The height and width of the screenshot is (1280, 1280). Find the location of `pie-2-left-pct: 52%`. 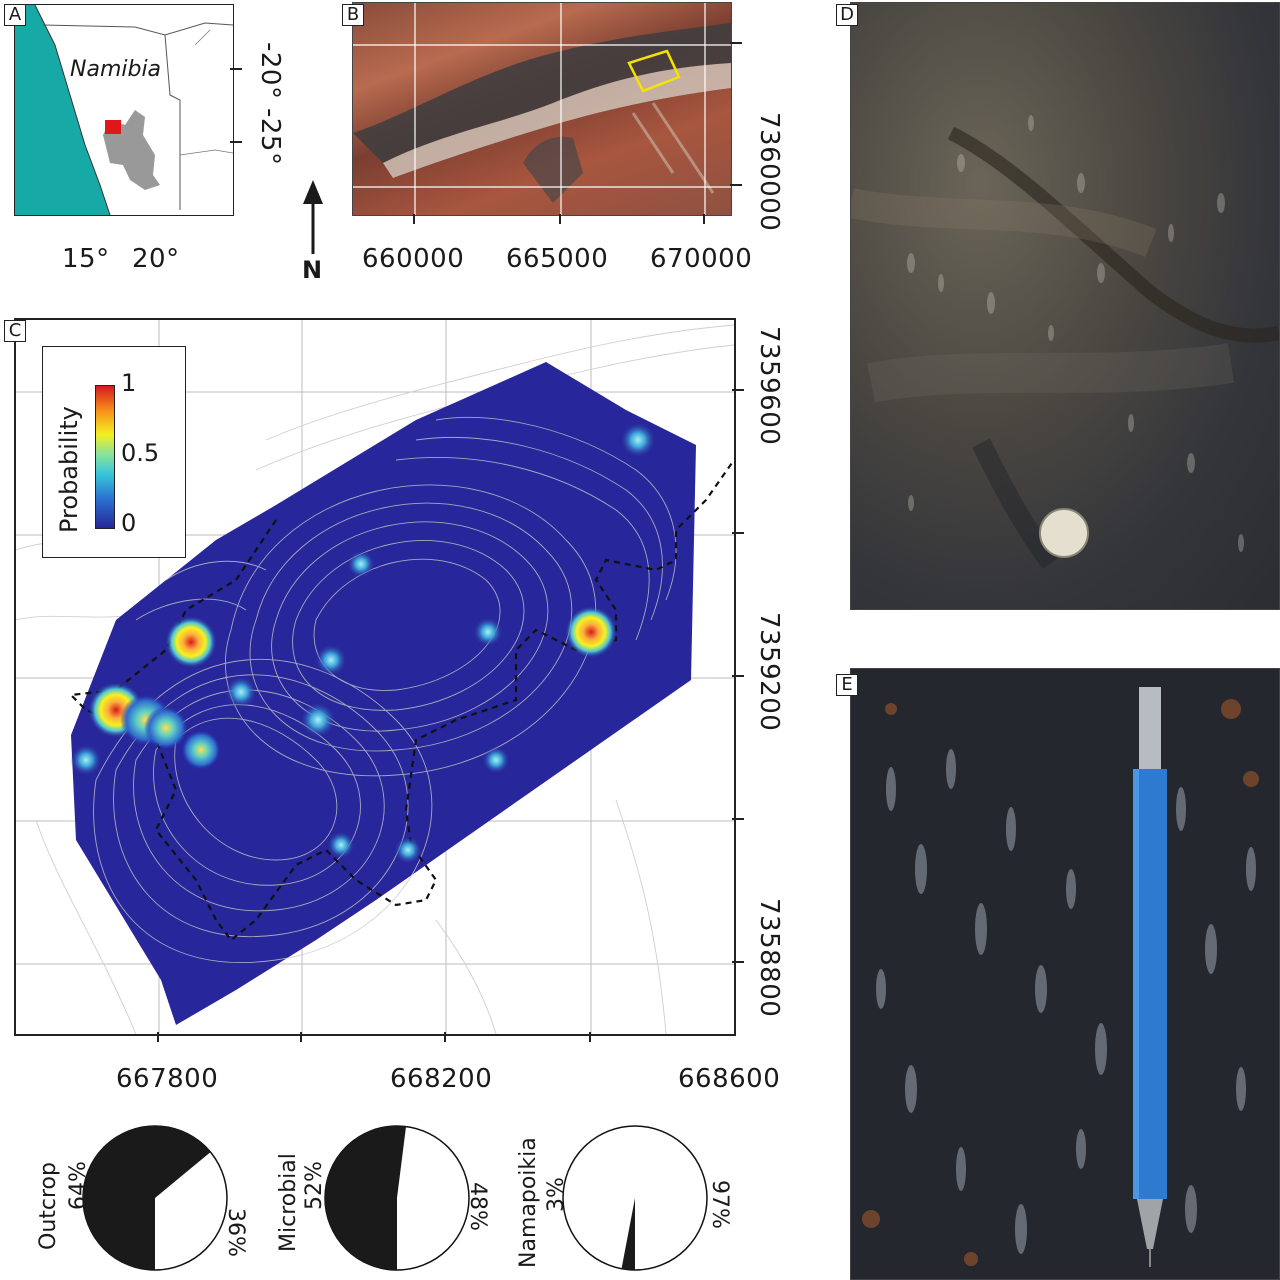

pie-2-left-pct: 52% is located at coordinates (314, 1185).